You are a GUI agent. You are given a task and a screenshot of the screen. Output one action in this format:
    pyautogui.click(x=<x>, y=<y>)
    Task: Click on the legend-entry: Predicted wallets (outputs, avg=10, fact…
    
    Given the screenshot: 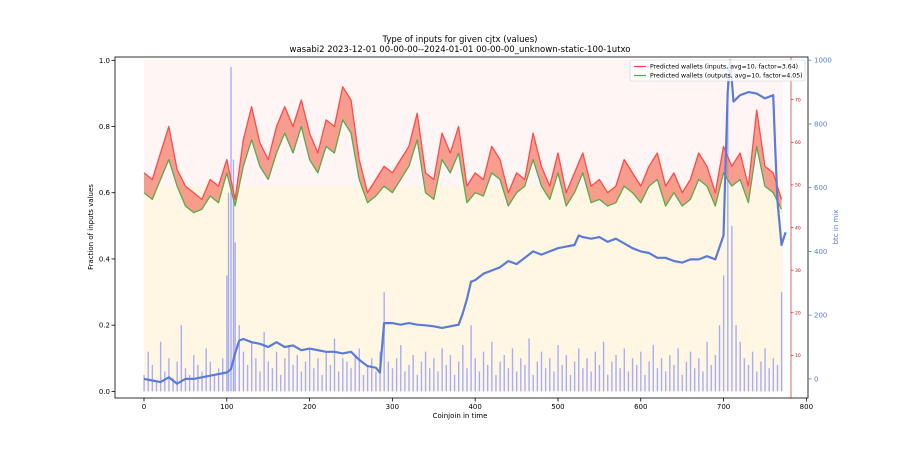 What is the action you would take?
    pyautogui.click(x=726, y=76)
    